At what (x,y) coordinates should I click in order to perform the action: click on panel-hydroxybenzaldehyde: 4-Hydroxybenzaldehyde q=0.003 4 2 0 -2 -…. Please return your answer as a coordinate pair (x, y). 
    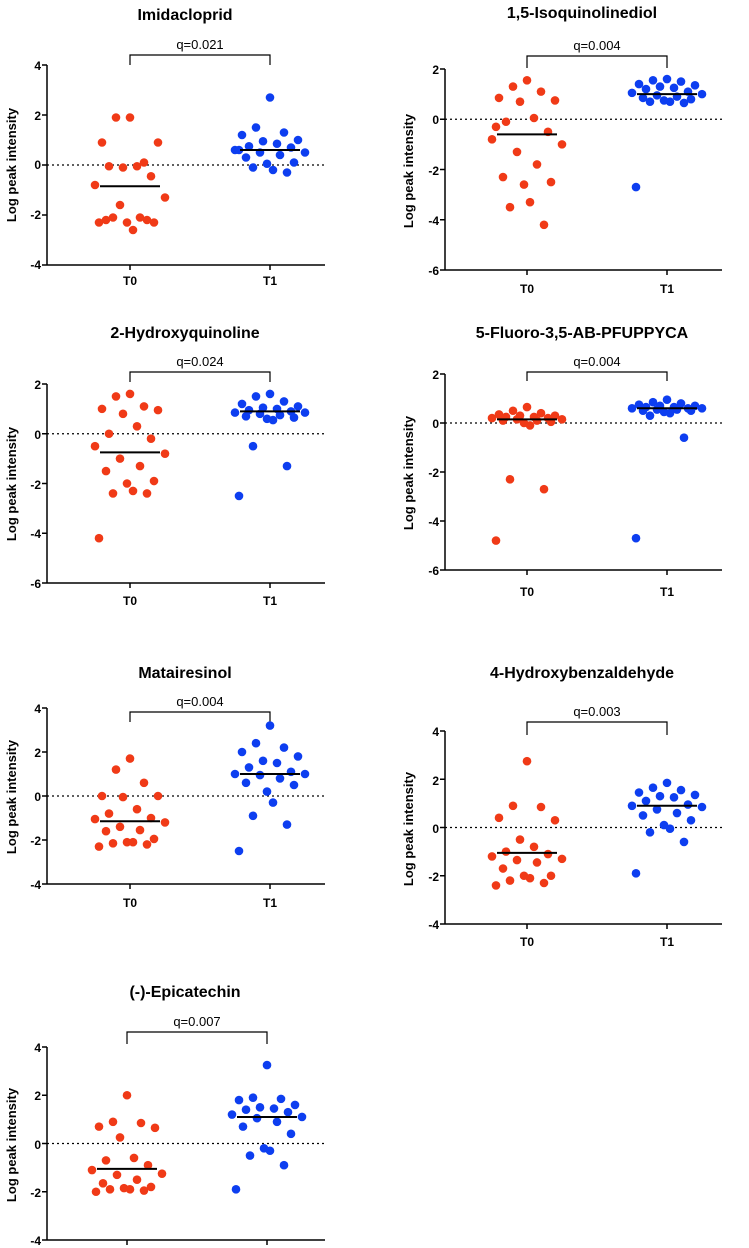
    Looking at the image, I should click on (537, 807).